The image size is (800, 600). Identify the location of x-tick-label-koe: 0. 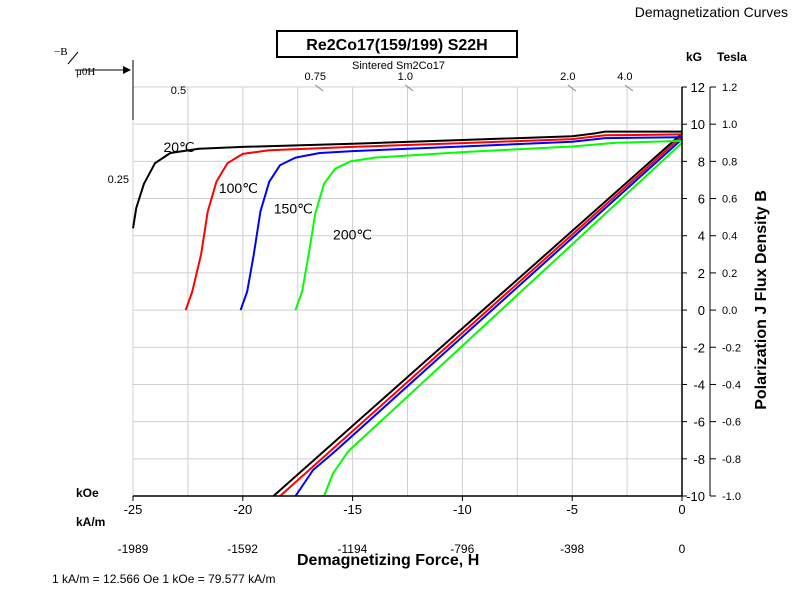
(681, 509).